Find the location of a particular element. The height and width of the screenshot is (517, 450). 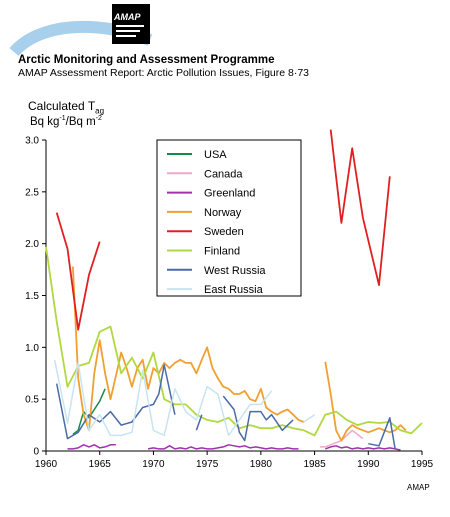

legend-label-west-russia: West Russia is located at coordinates (235, 271).